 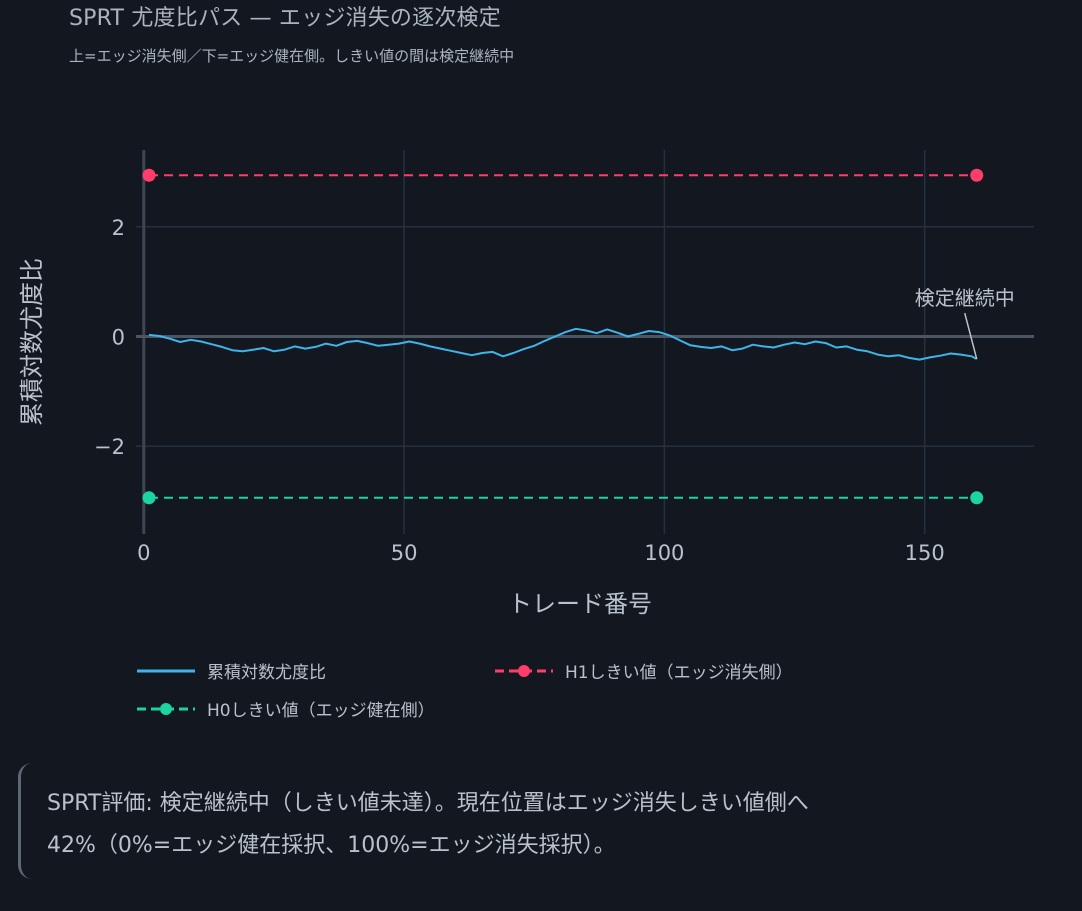 I want to click on series-layer, so click(x=563, y=344).